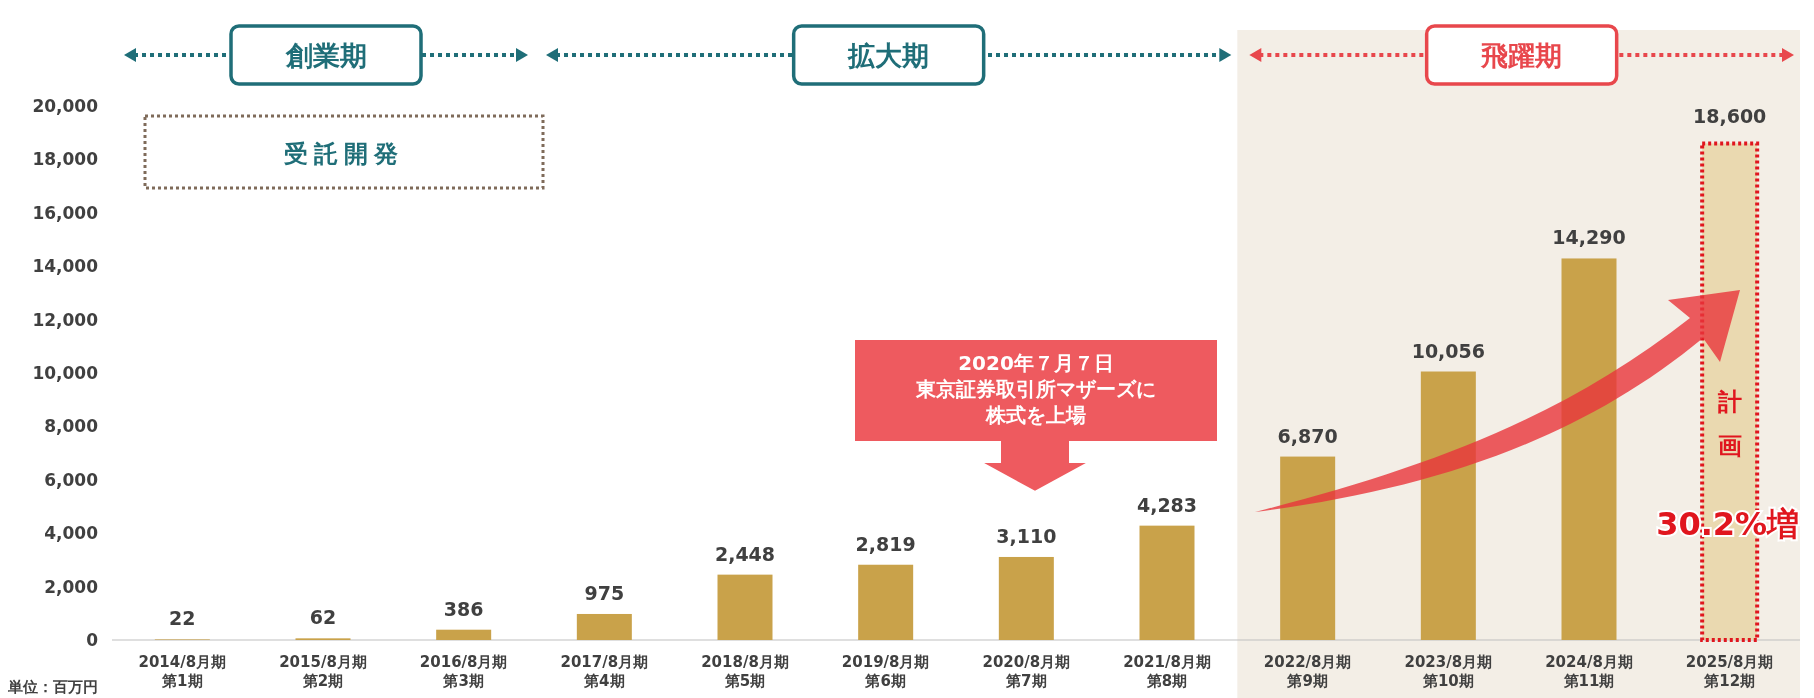 This screenshot has height=698, width=1814. I want to click on data-label: 4,283, so click(1167, 504).